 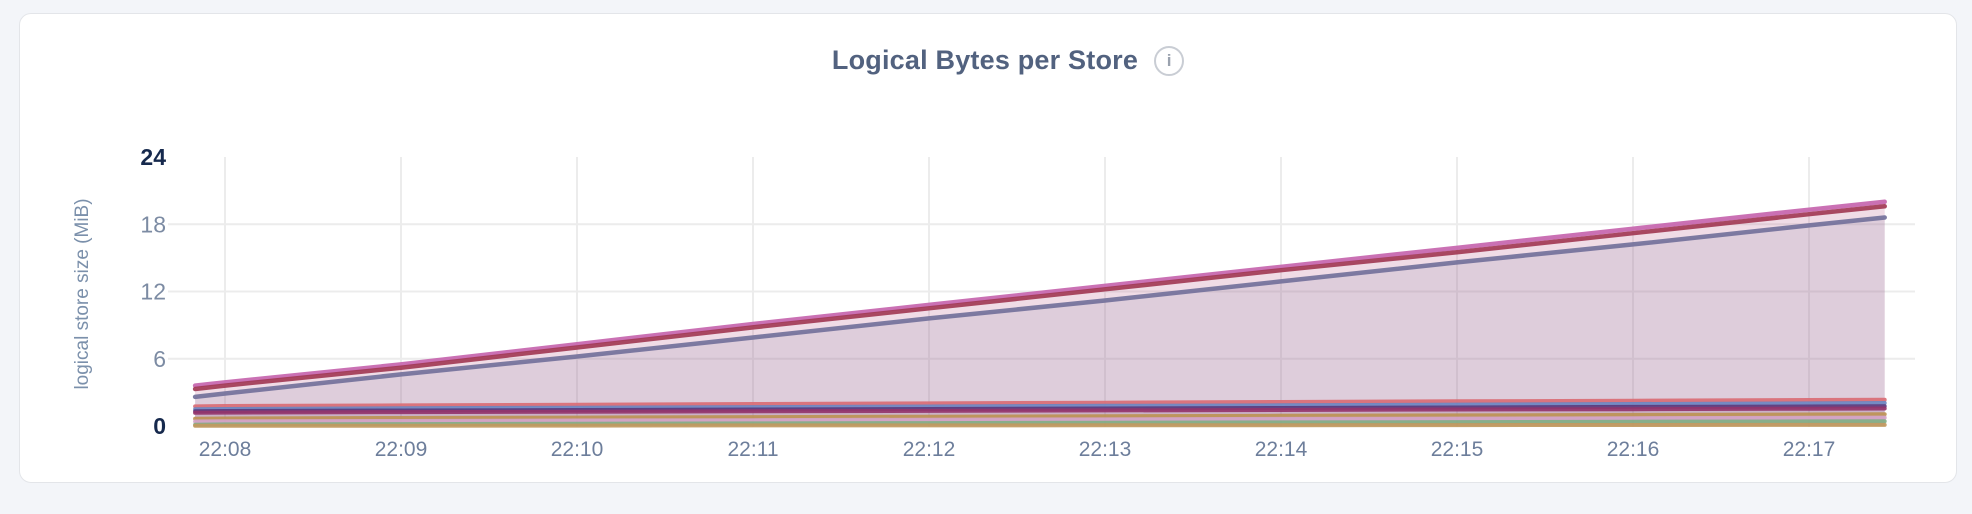 I want to click on x-tick-label: 22:08, so click(x=225, y=449).